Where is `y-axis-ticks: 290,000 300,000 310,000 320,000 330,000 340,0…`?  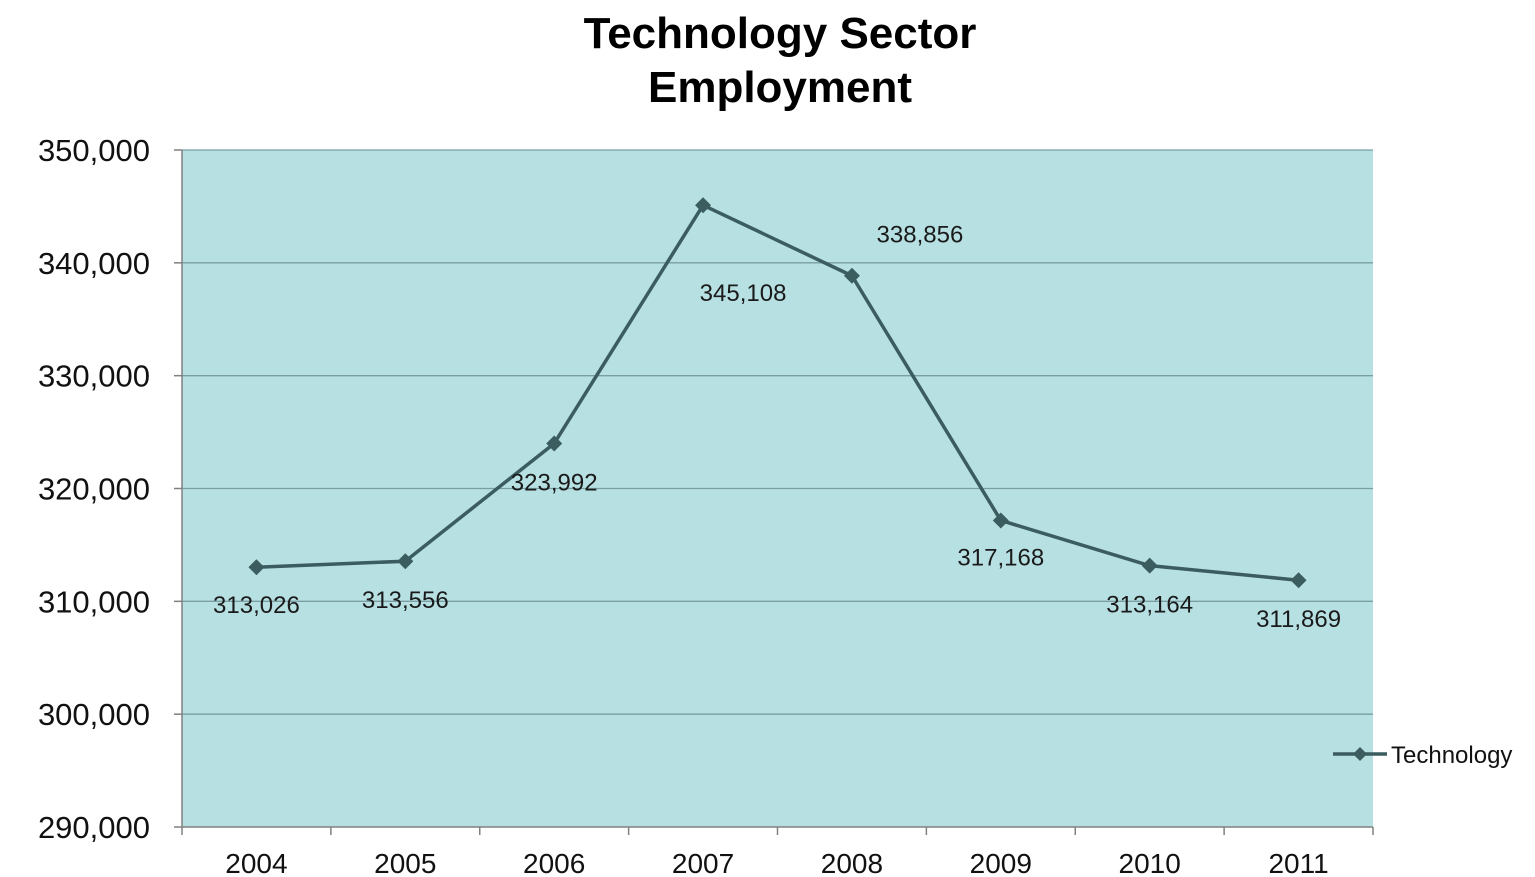
y-axis-ticks: 290,000 300,000 310,000 320,000 330,000 340,0… is located at coordinates (110, 489).